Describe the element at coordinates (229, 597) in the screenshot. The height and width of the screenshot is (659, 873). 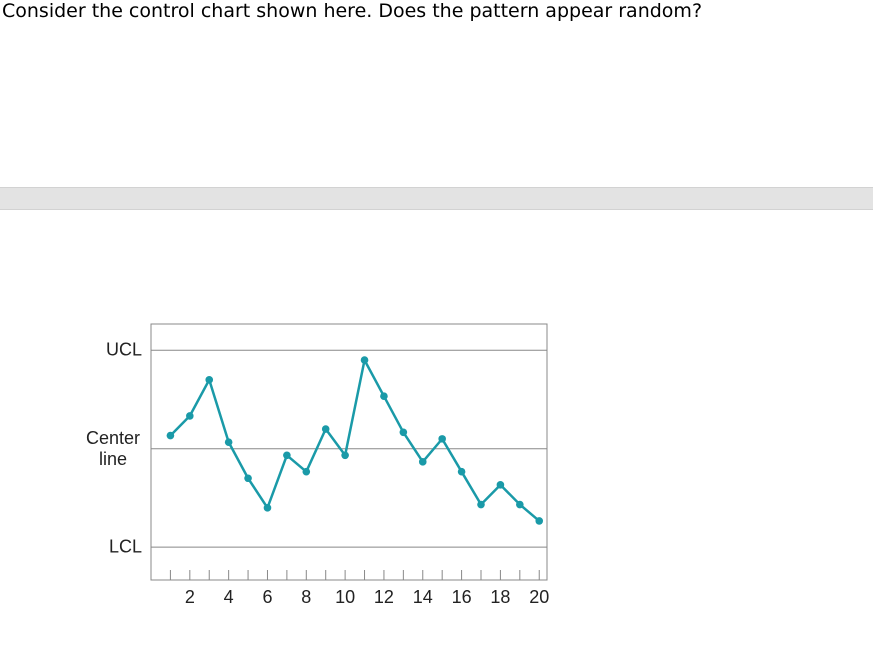
I see `x-tick-label: 4` at that location.